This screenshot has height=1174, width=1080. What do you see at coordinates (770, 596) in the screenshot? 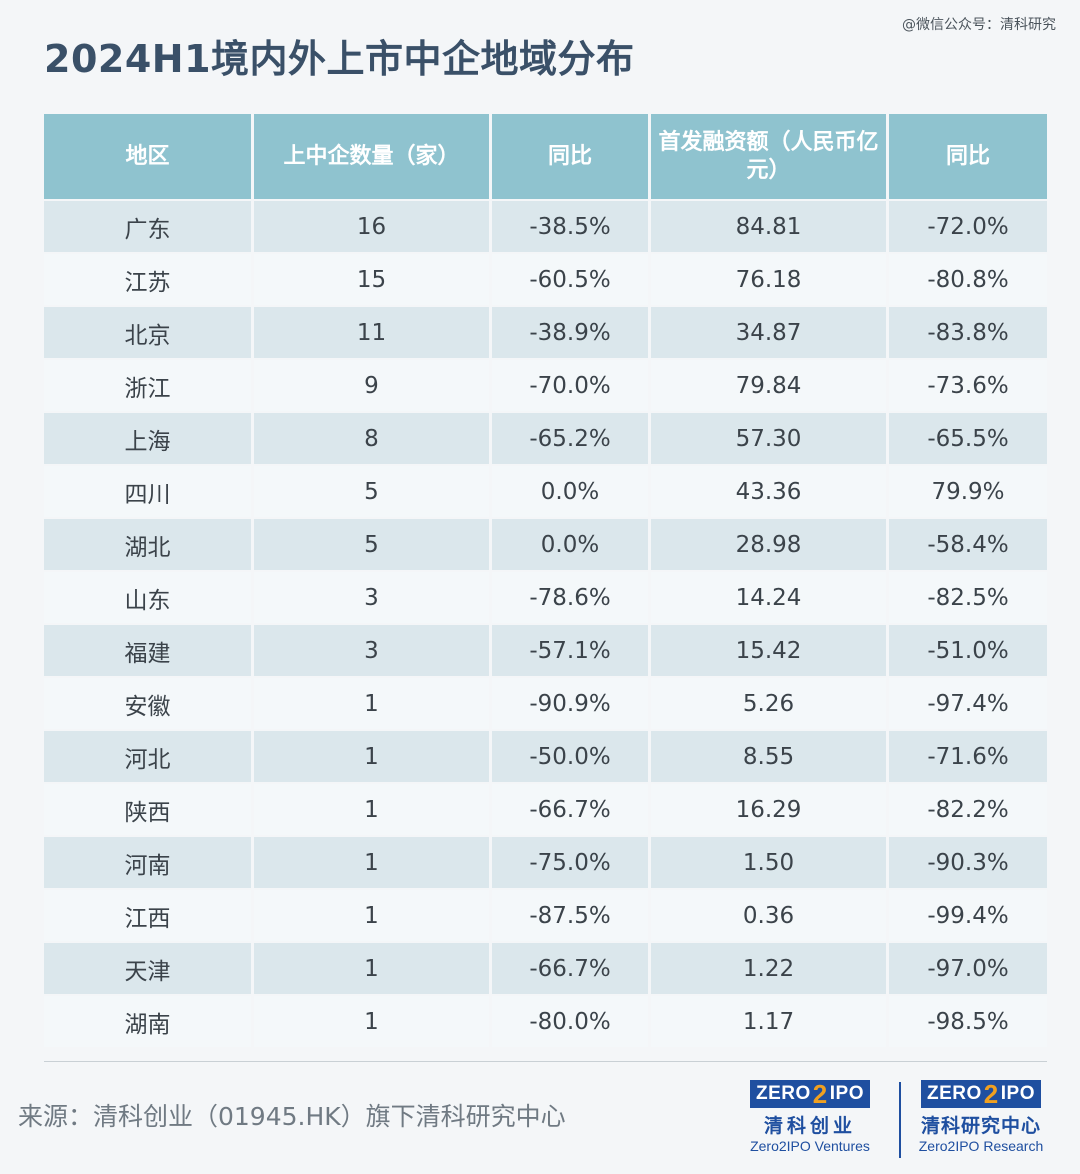
I see `cell-financing: 14.24` at bounding box center [770, 596].